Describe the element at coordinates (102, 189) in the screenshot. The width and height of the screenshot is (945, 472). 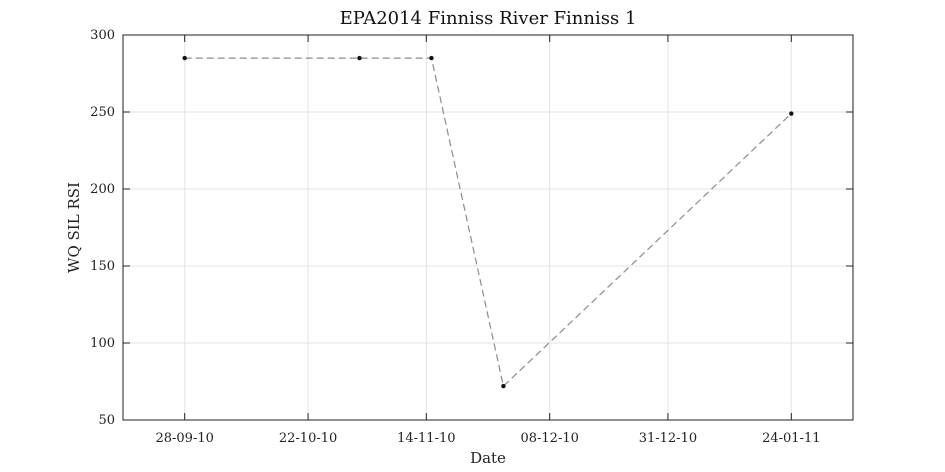
I see `y-tick-label: 200` at that location.